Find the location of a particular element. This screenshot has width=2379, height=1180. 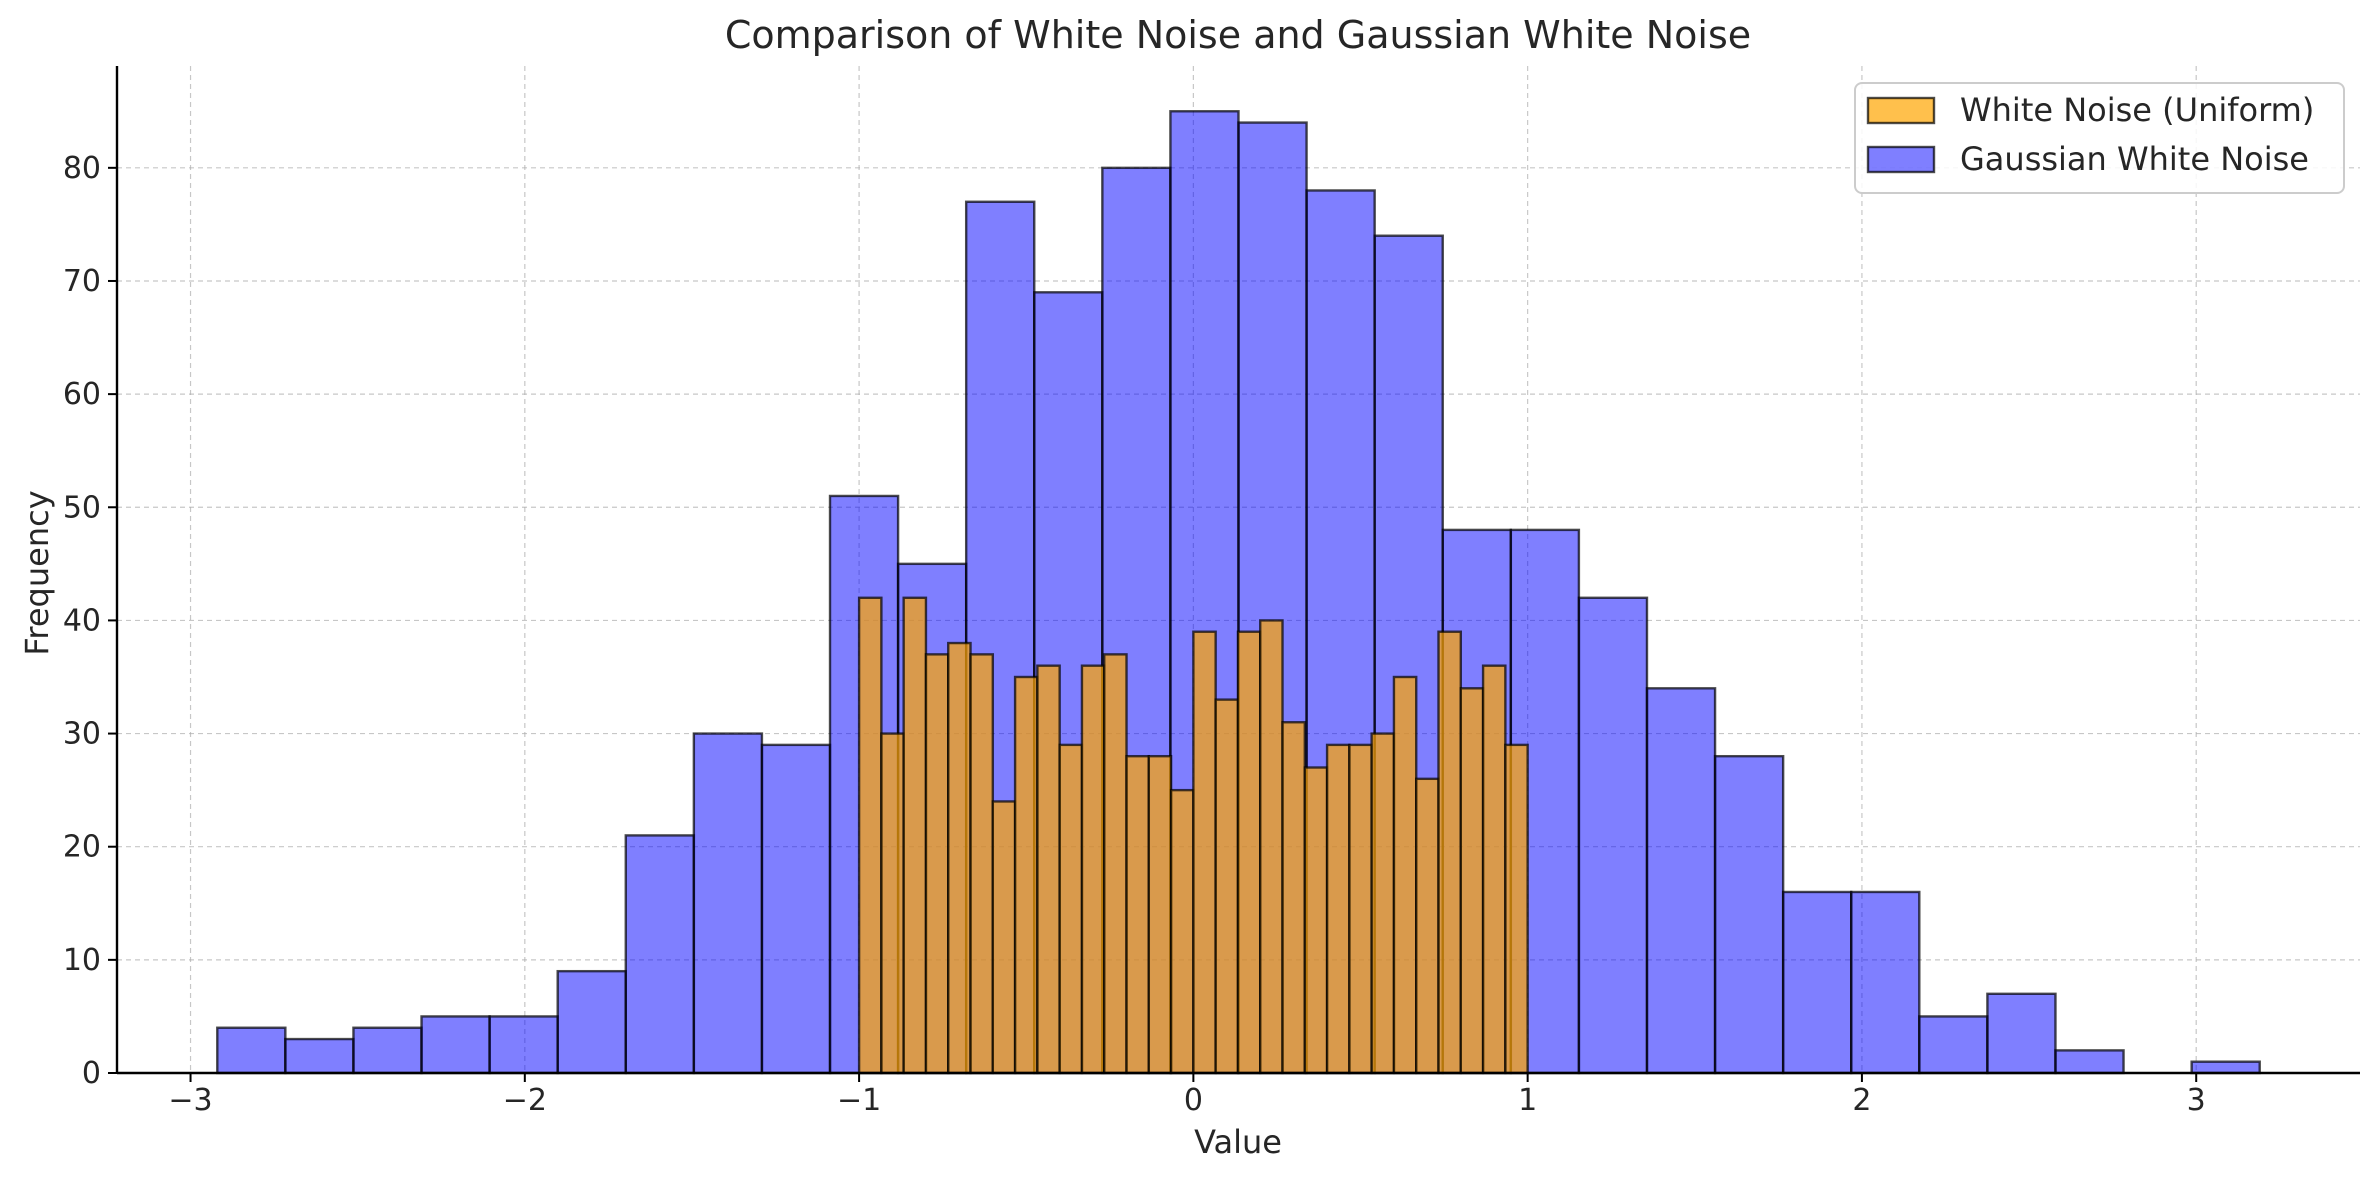

y-tick-label-8: 80 is located at coordinates (82, 168).